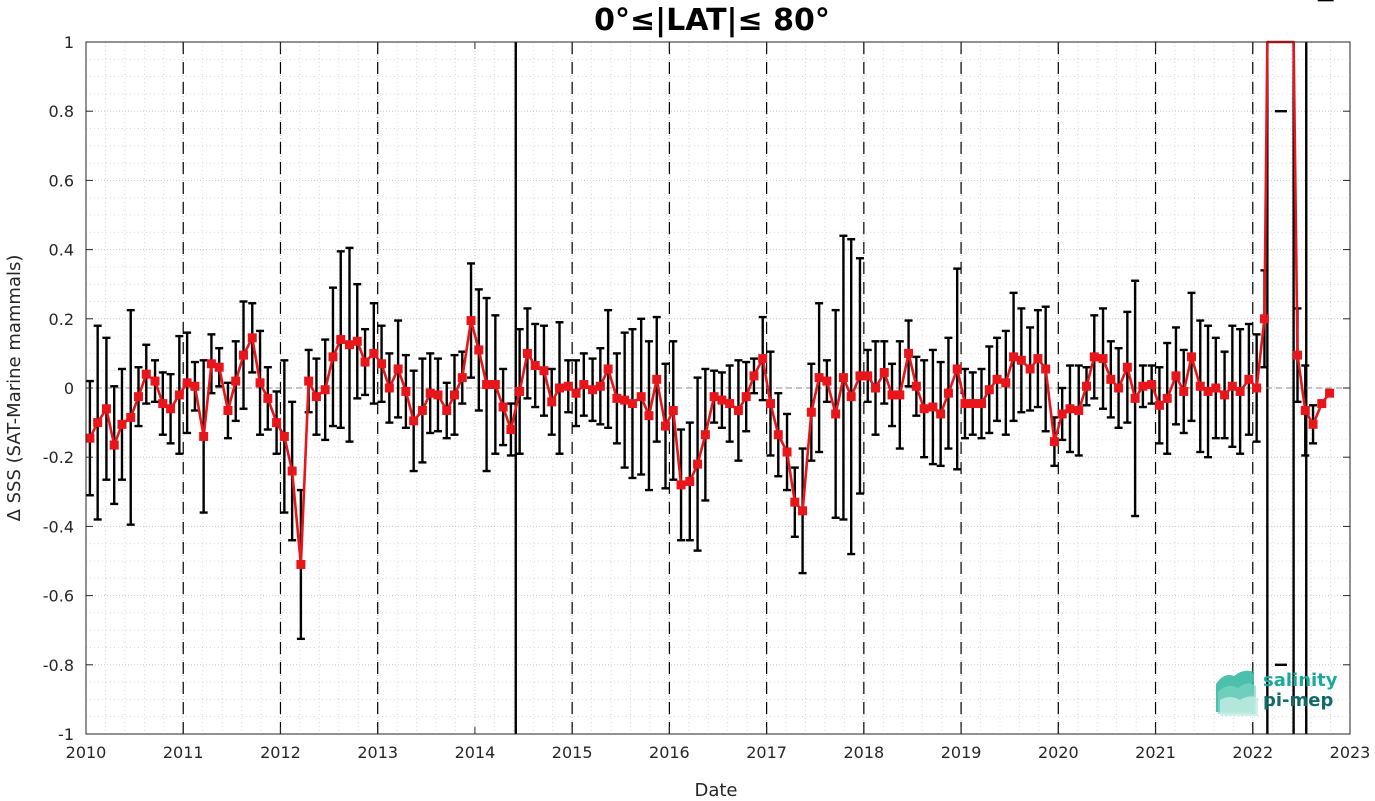  Describe the element at coordinates (61, 250) in the screenshot. I see `y-tick-label: 0.4` at that location.